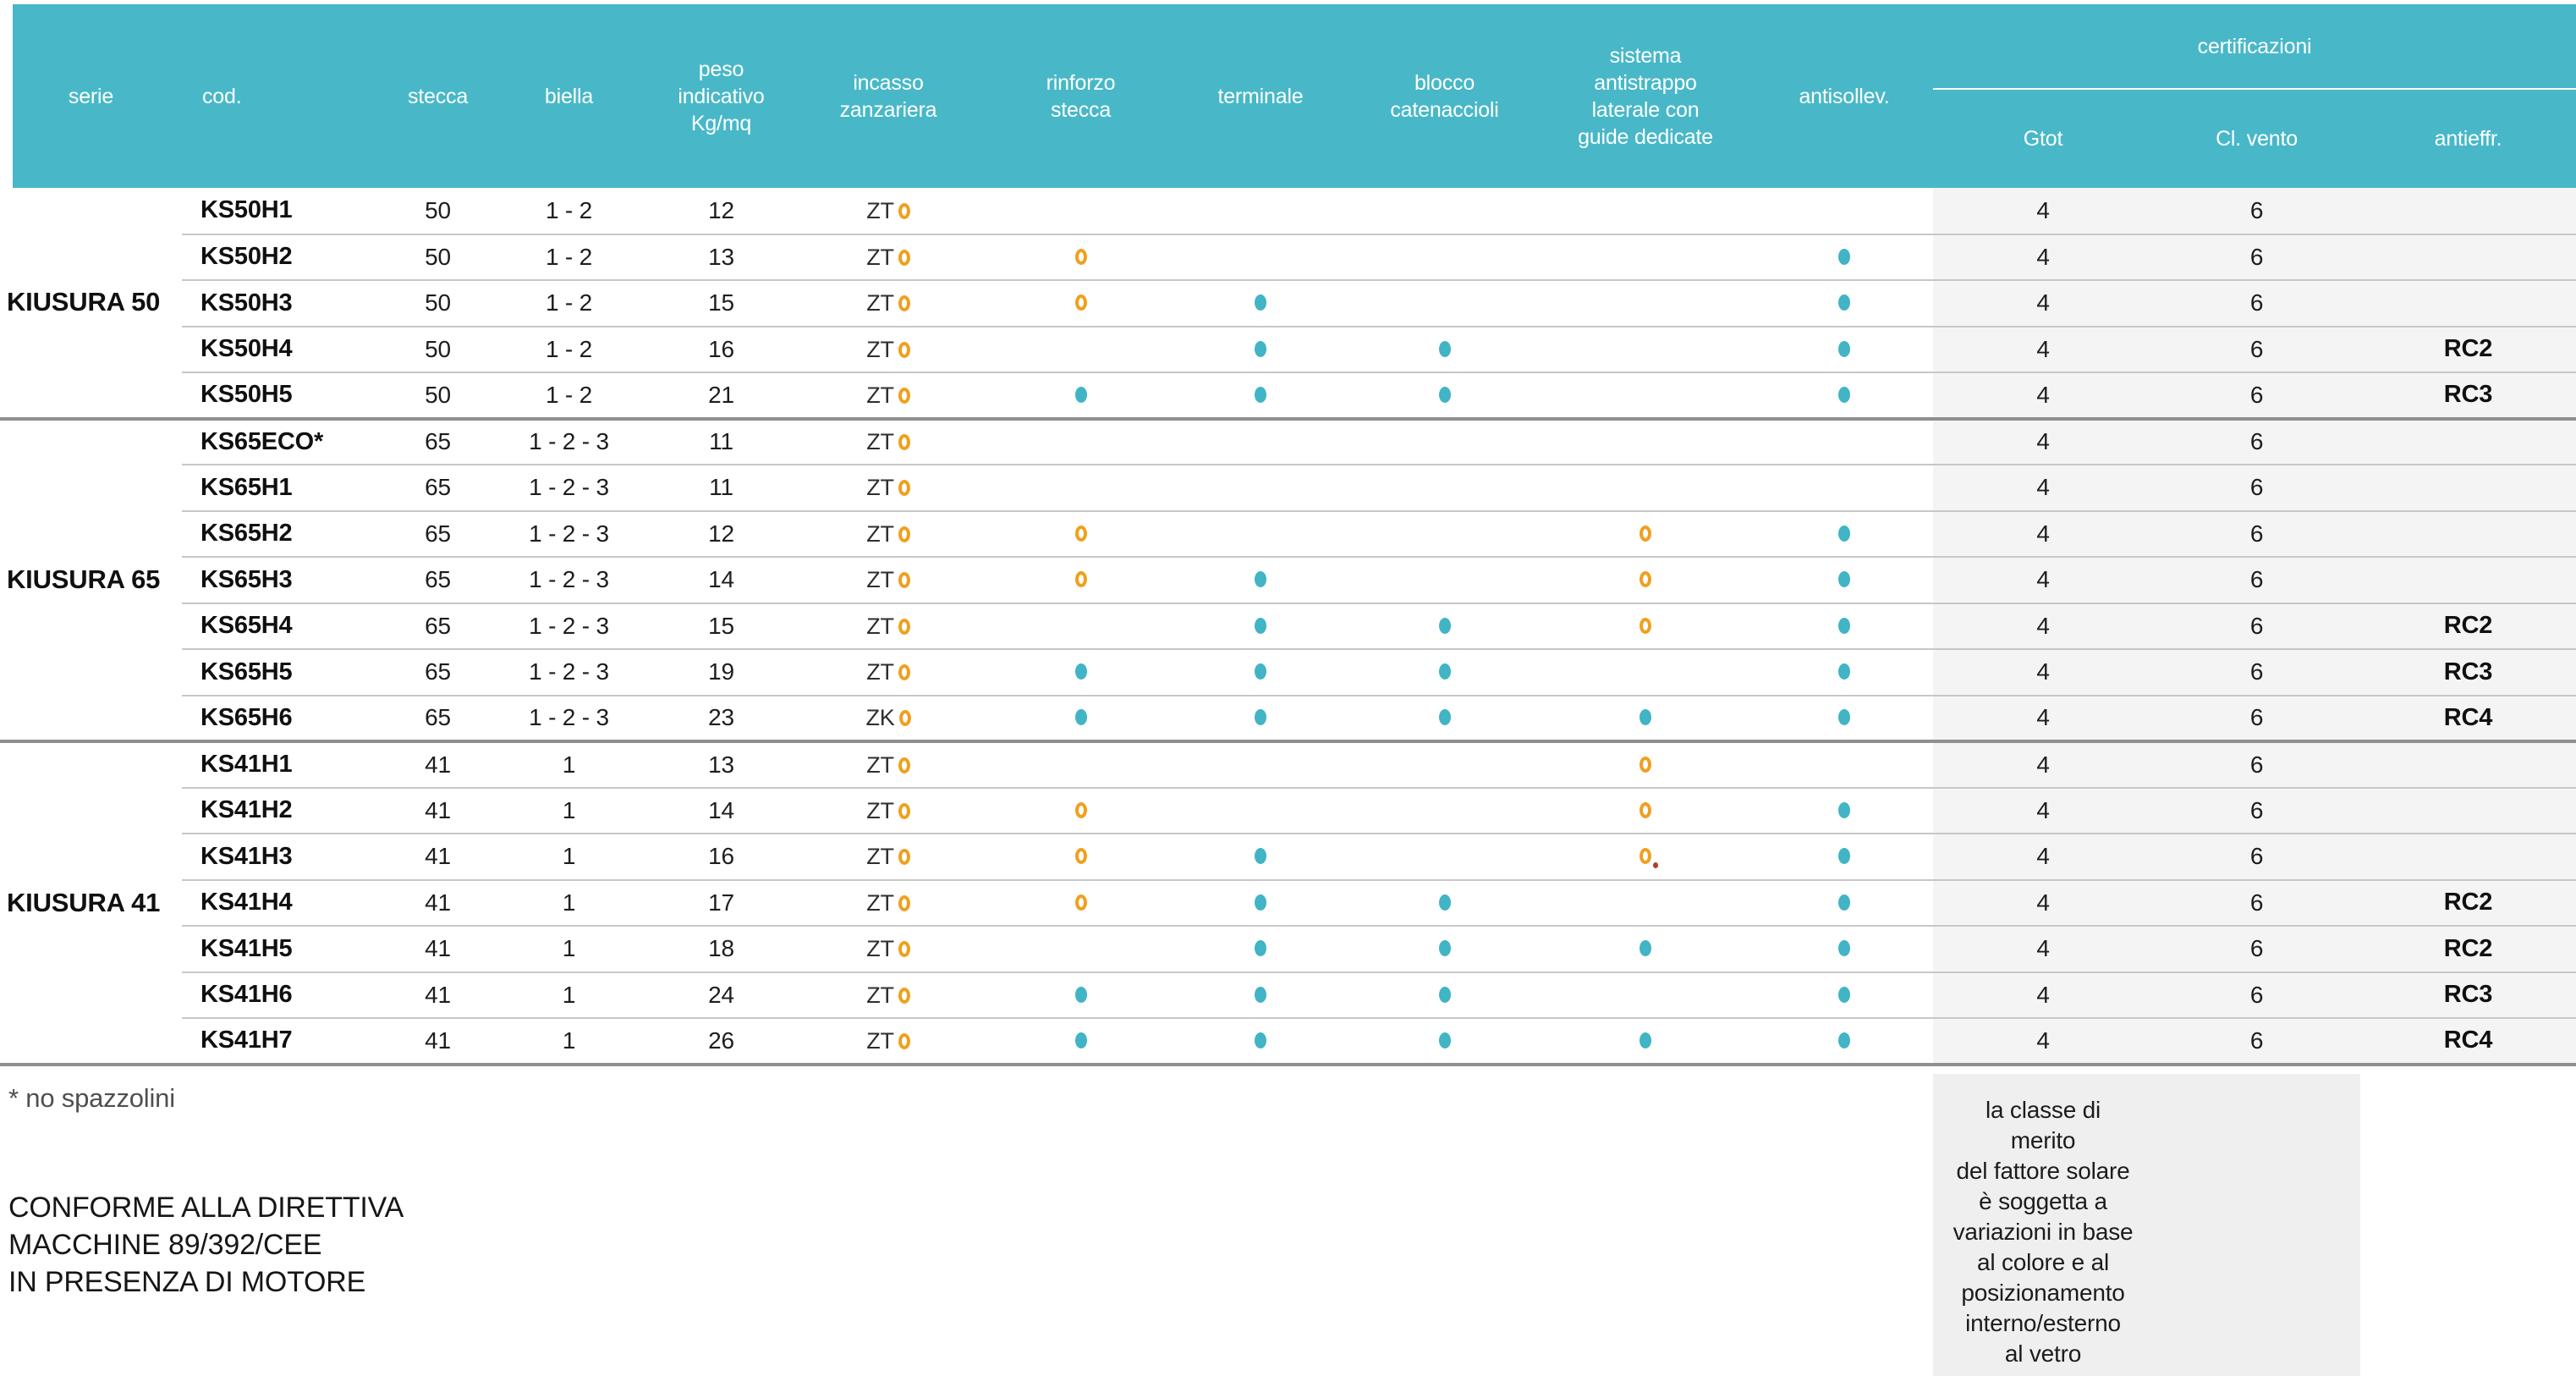 The height and width of the screenshot is (1376, 2576). I want to click on cell-cod: KS65H3, so click(290, 579).